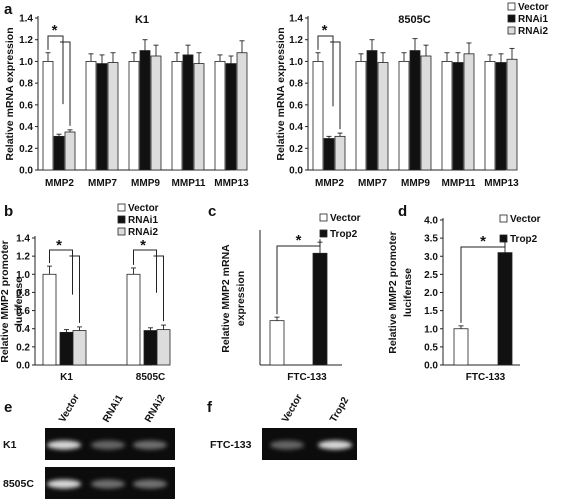  I want to click on gel-lane-label: RNAi2, so click(155, 409).